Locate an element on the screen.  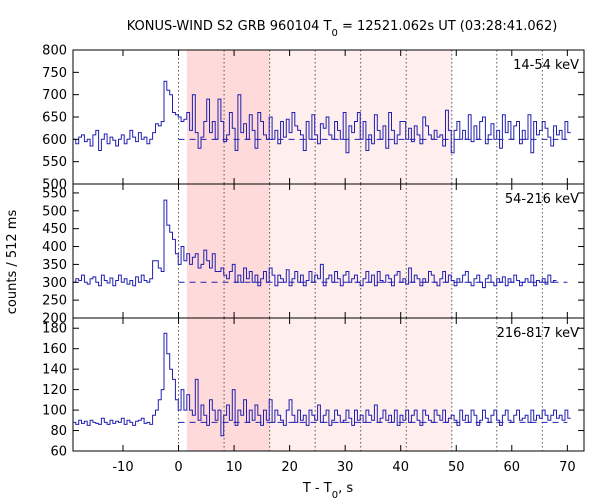
energy-band-label: 14-54 keV is located at coordinates (546, 65).